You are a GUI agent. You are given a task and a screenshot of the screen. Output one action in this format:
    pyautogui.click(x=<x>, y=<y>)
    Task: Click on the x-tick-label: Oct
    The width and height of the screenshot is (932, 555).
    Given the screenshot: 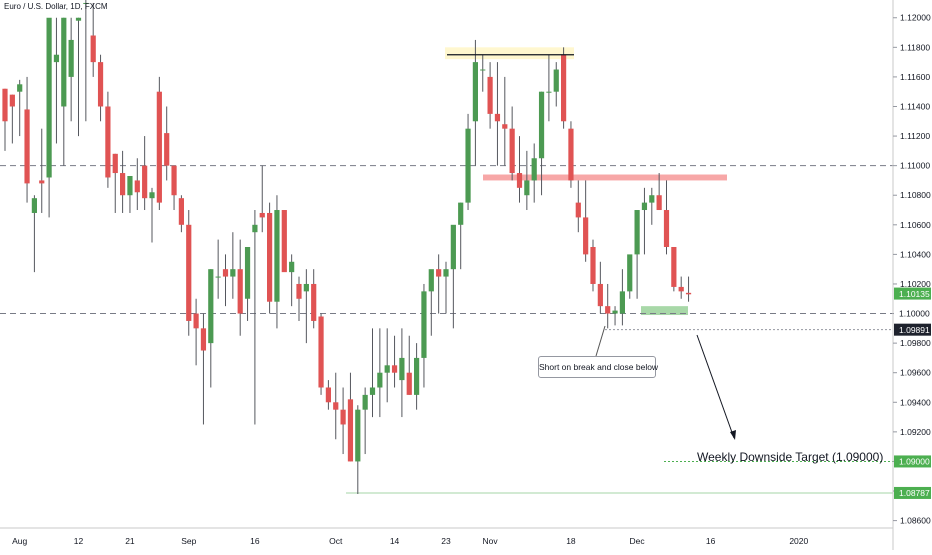 What is the action you would take?
    pyautogui.click(x=336, y=541)
    